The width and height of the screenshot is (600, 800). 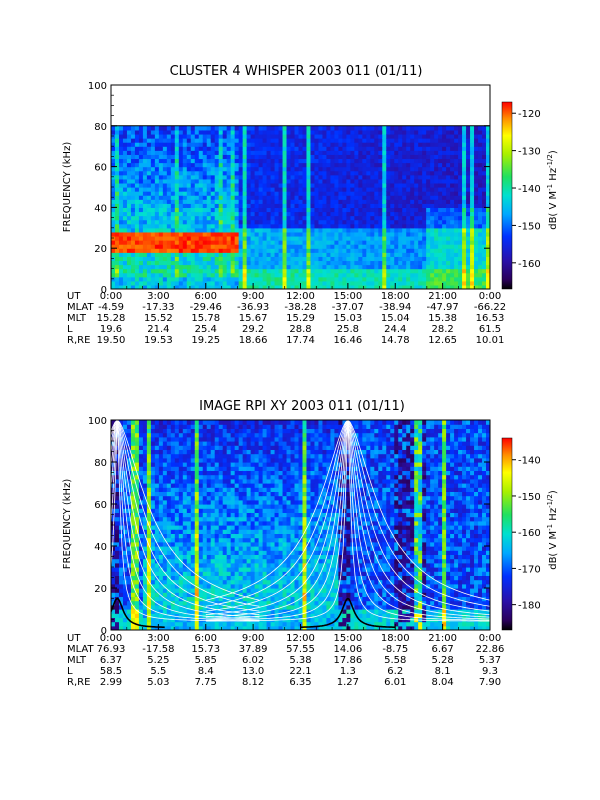 I want to click on ephemeris-value: 15.04, so click(x=395, y=318).